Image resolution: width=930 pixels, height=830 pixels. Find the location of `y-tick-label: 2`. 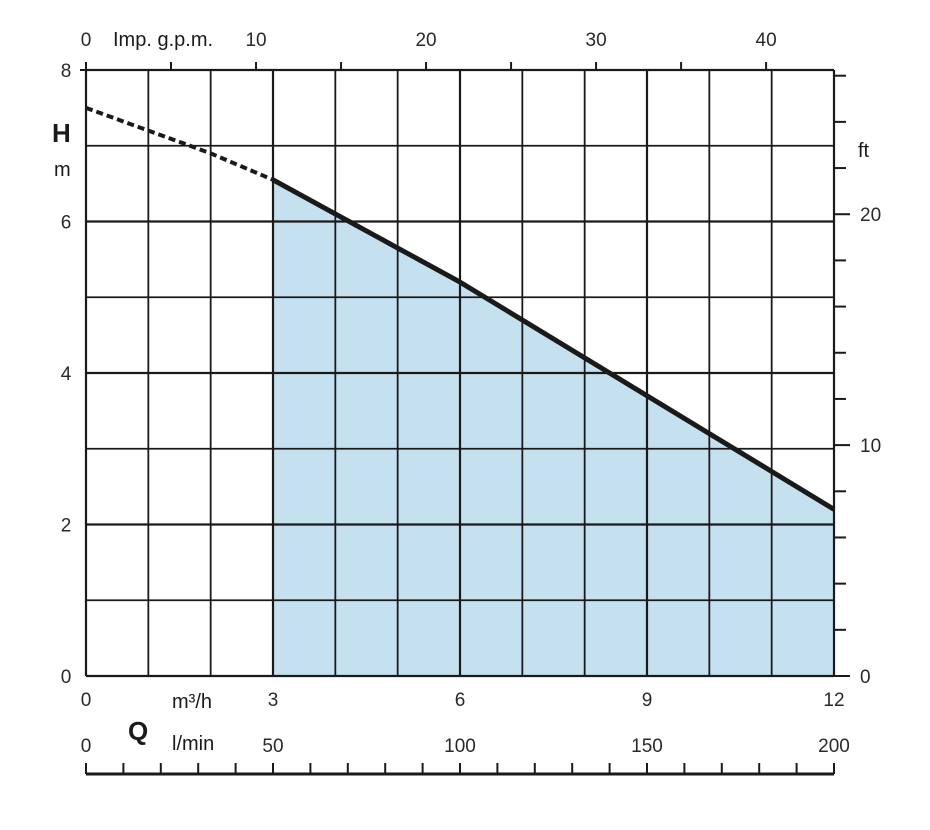

y-tick-label: 2 is located at coordinates (66, 526).